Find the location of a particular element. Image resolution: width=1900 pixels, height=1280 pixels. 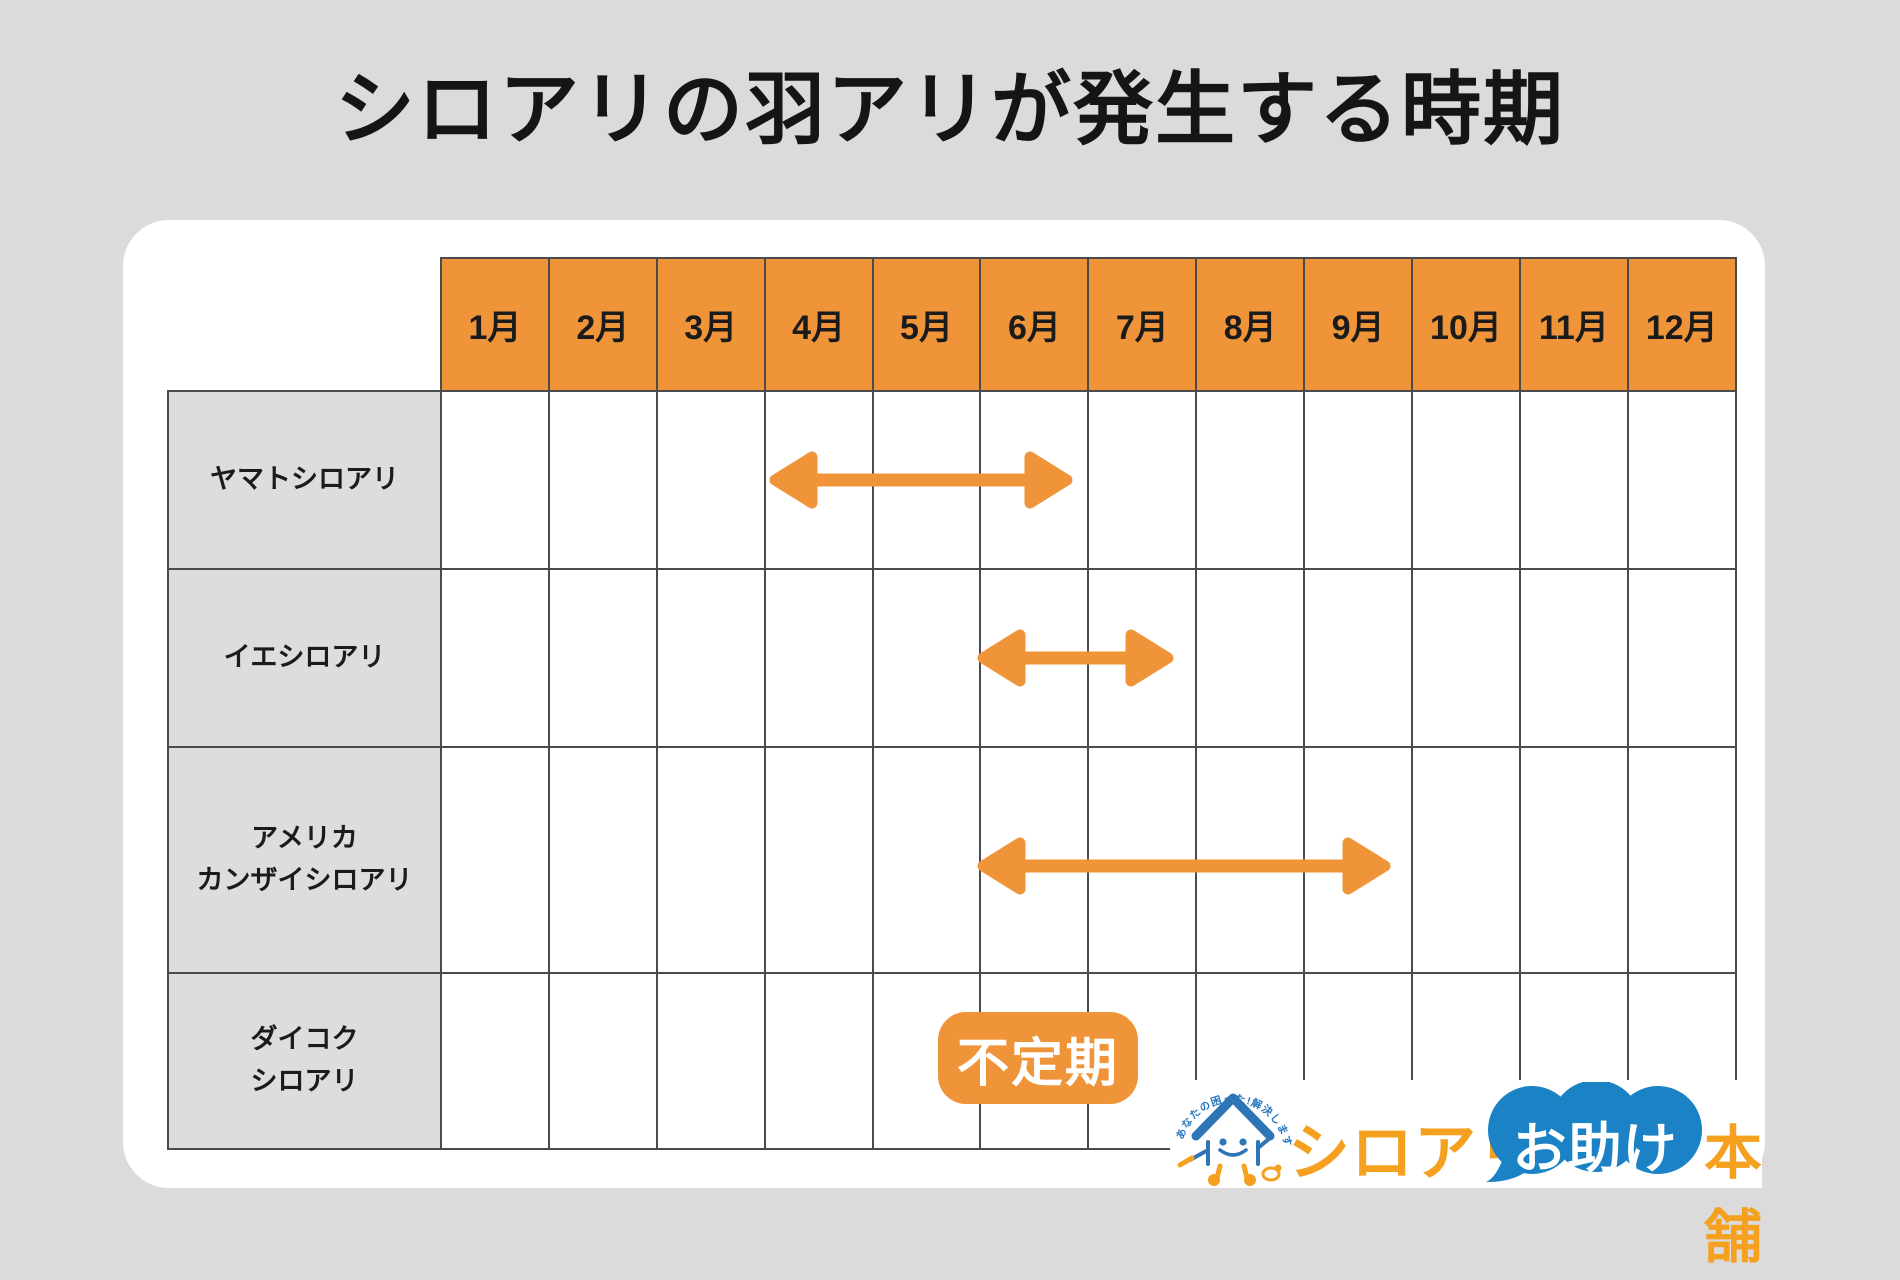

row-label-line: シロアリ is located at coordinates (304, 1081).